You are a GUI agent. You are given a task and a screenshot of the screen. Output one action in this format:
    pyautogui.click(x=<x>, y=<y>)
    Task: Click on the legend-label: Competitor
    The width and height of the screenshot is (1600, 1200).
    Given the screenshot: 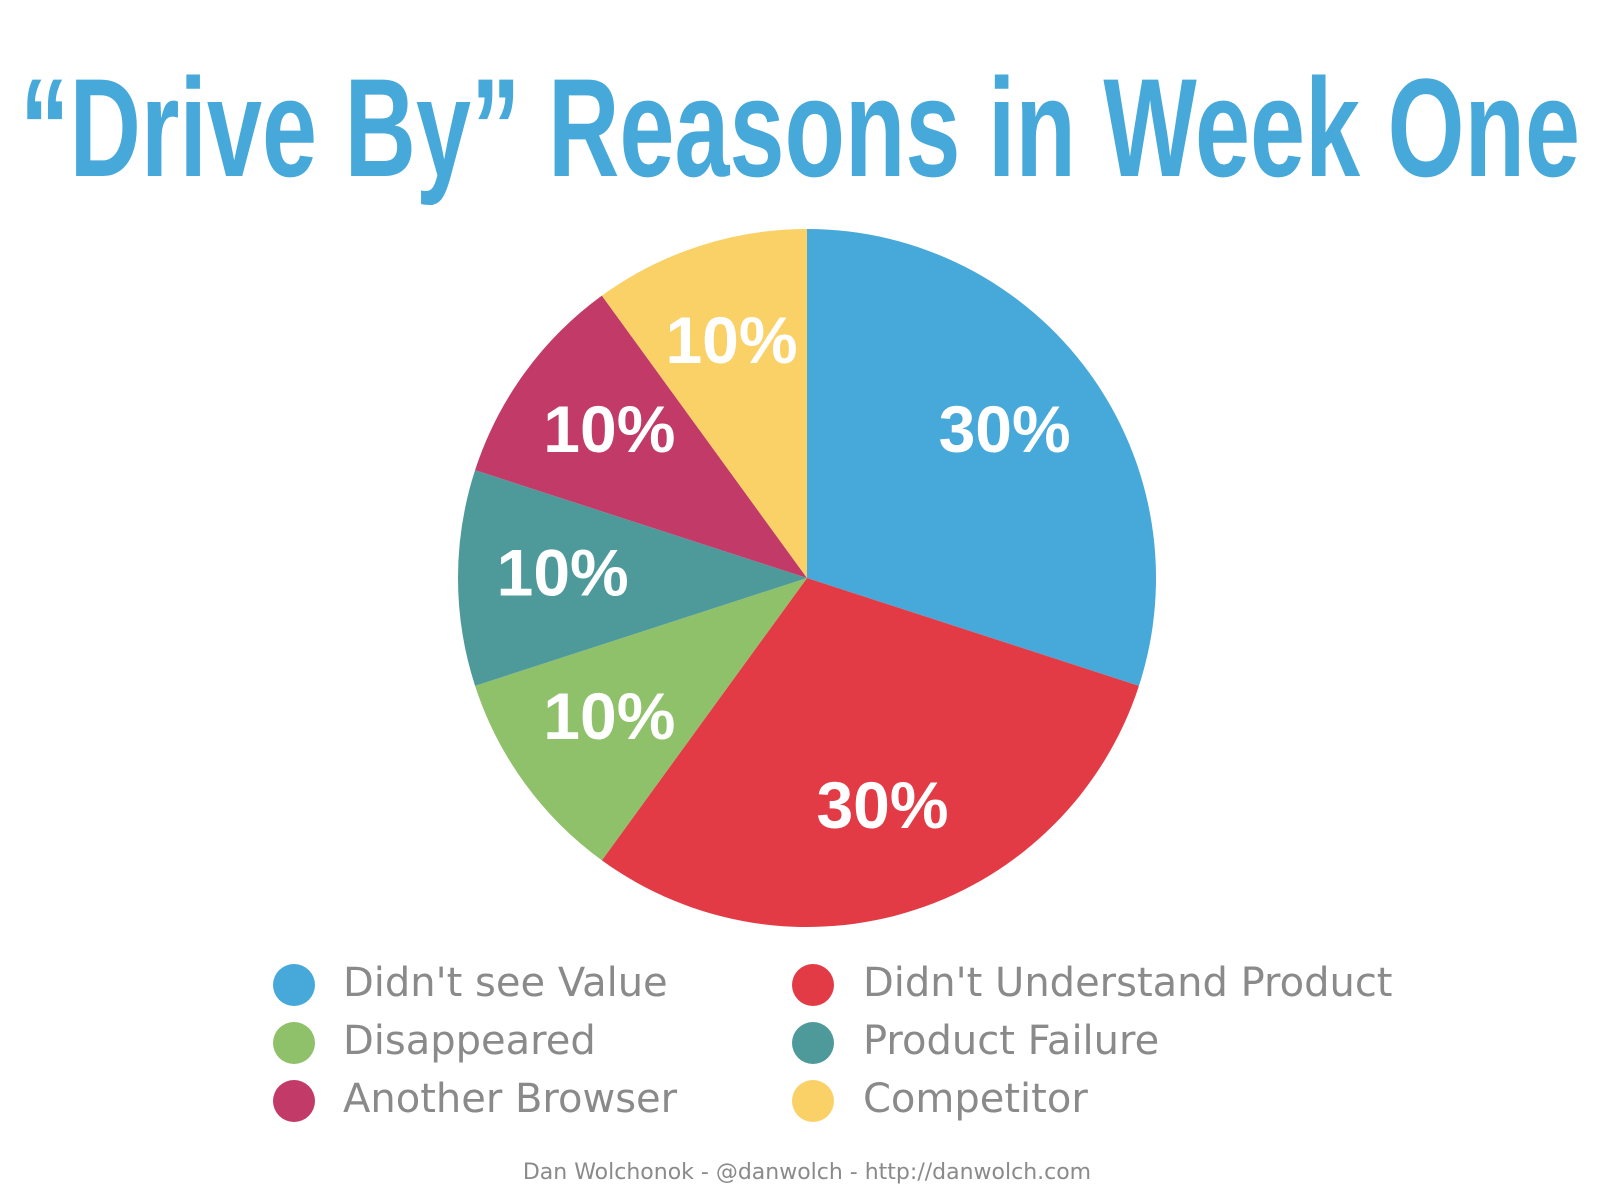 What is the action you would take?
    pyautogui.click(x=975, y=1099)
    